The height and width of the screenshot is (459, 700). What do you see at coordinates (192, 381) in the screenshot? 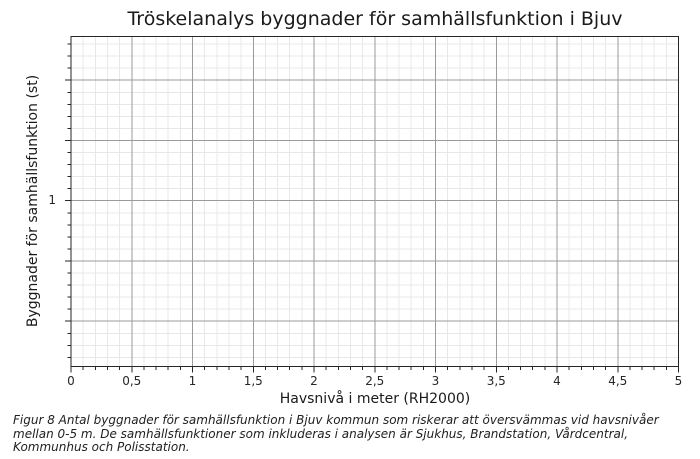
I see `x-tick-label: 1` at bounding box center [192, 381].